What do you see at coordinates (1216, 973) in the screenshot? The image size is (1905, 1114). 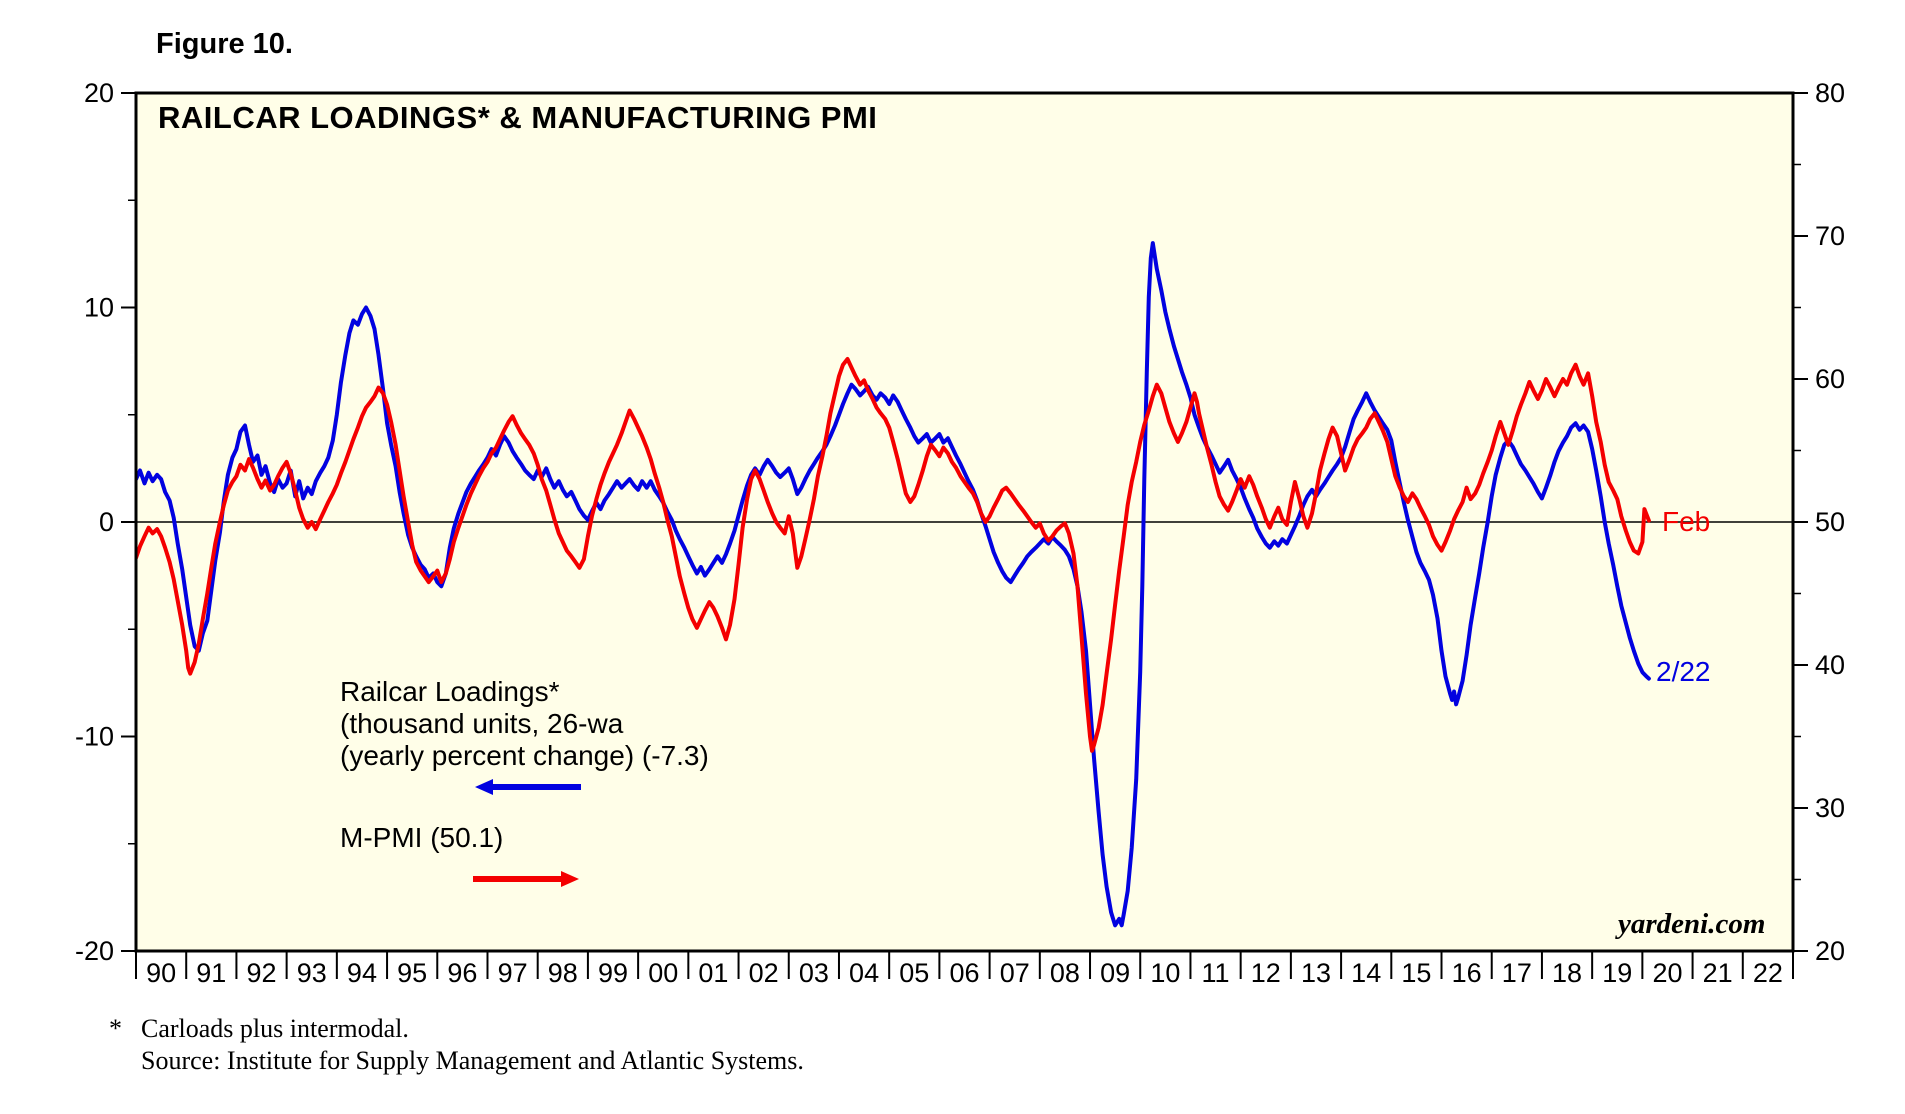 I see `svg-text: 11` at bounding box center [1216, 973].